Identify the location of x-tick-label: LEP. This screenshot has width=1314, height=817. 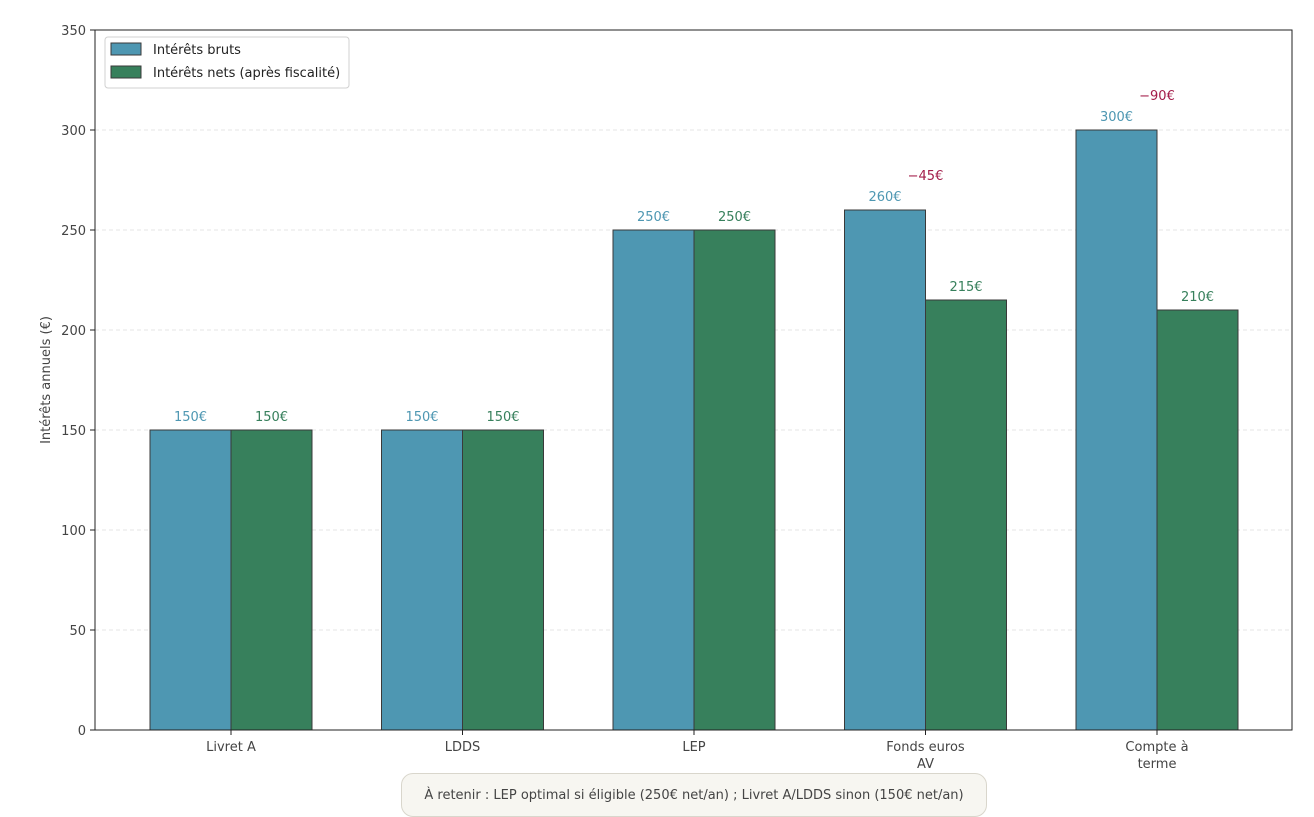
(693, 747).